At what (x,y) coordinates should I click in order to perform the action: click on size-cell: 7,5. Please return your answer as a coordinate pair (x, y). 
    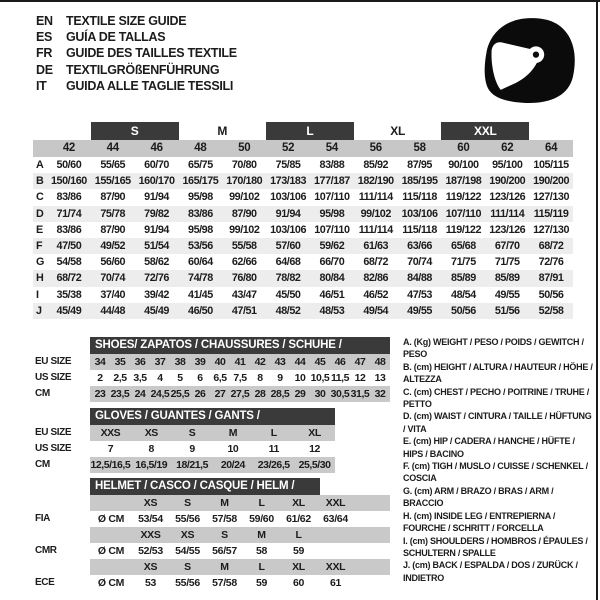
    Looking at the image, I should click on (240, 378).